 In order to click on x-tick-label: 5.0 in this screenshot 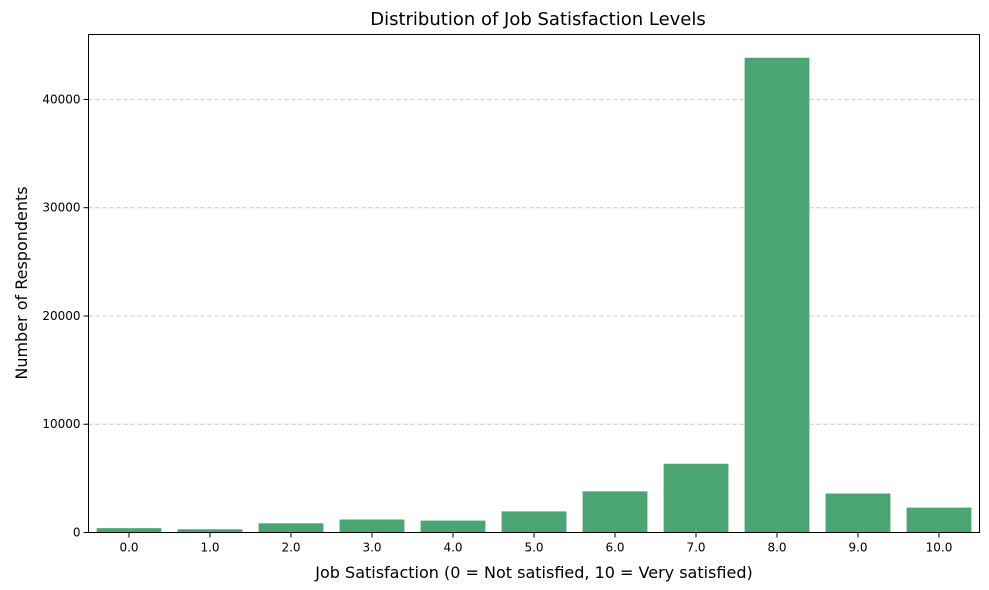, I will do `click(533, 548)`.